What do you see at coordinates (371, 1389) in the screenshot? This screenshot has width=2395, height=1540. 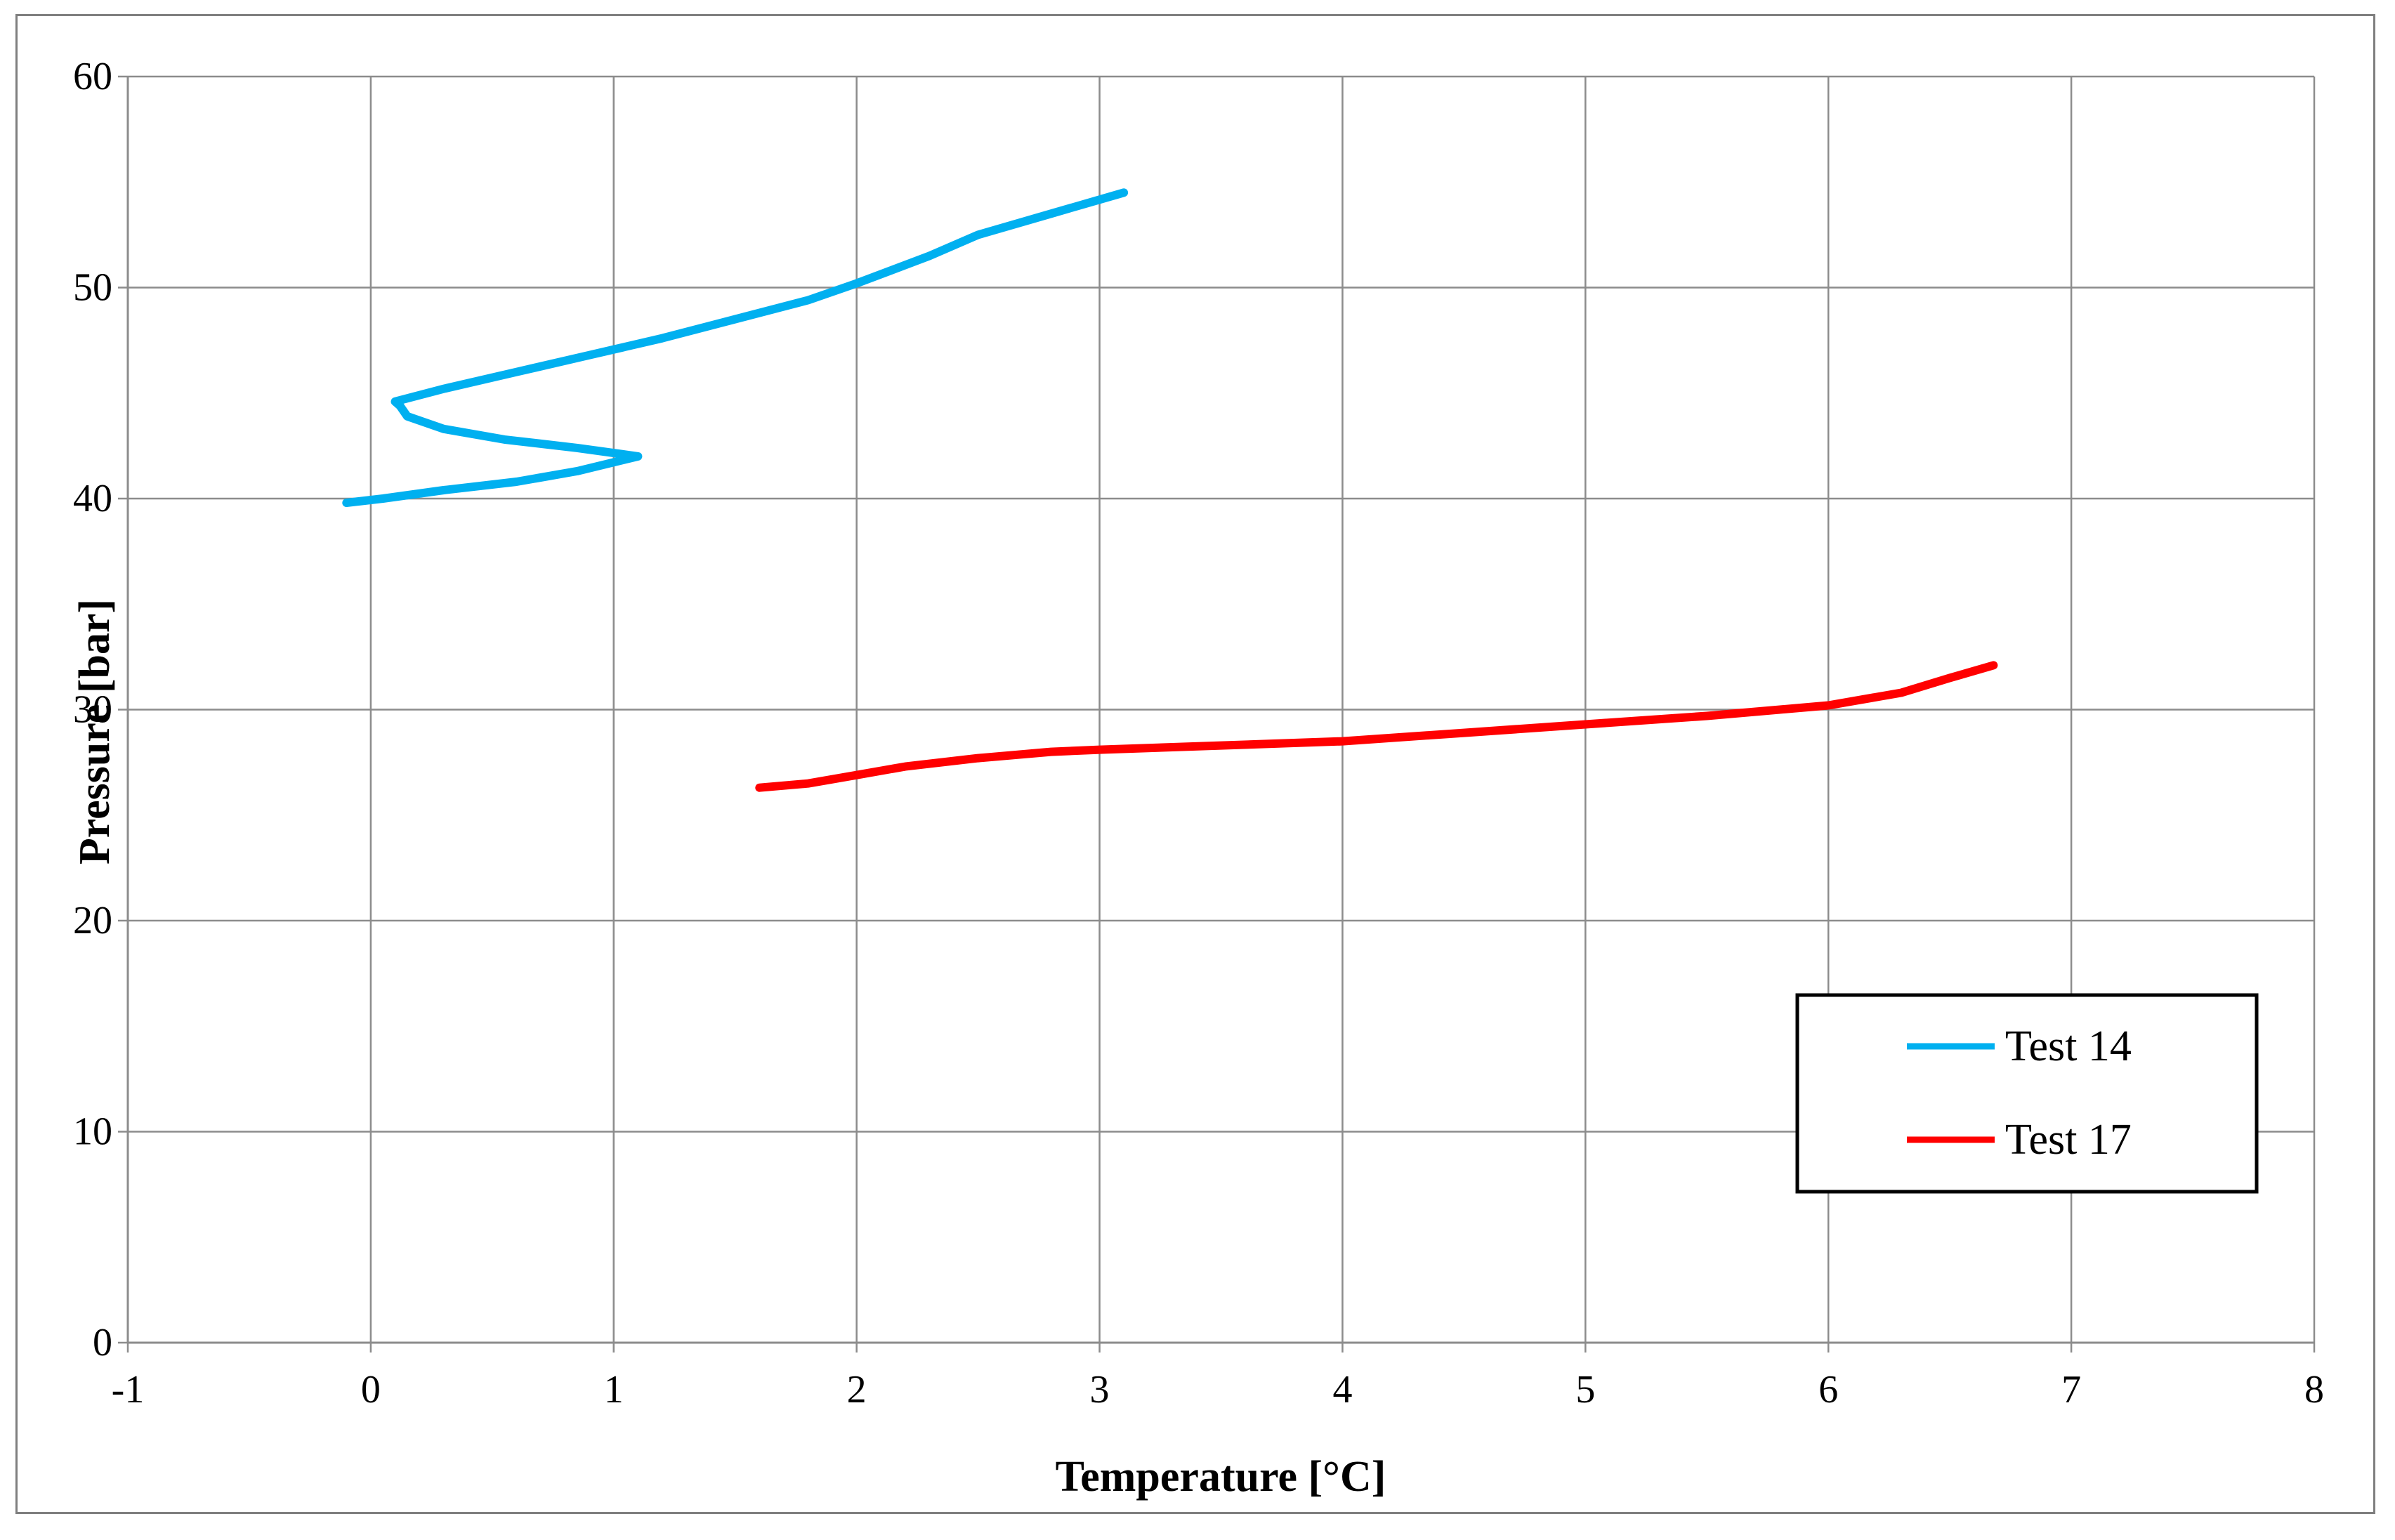 I see `x-tick-label: 0` at bounding box center [371, 1389].